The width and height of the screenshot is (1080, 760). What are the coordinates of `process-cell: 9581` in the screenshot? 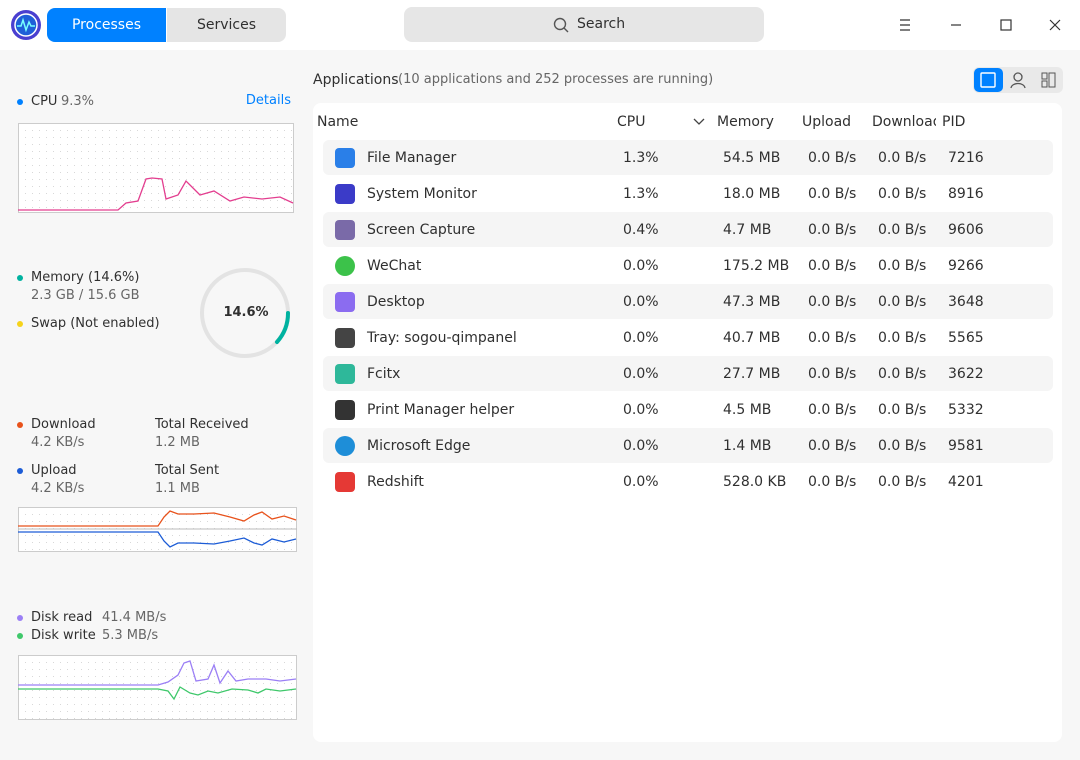 It's located at (966, 446).